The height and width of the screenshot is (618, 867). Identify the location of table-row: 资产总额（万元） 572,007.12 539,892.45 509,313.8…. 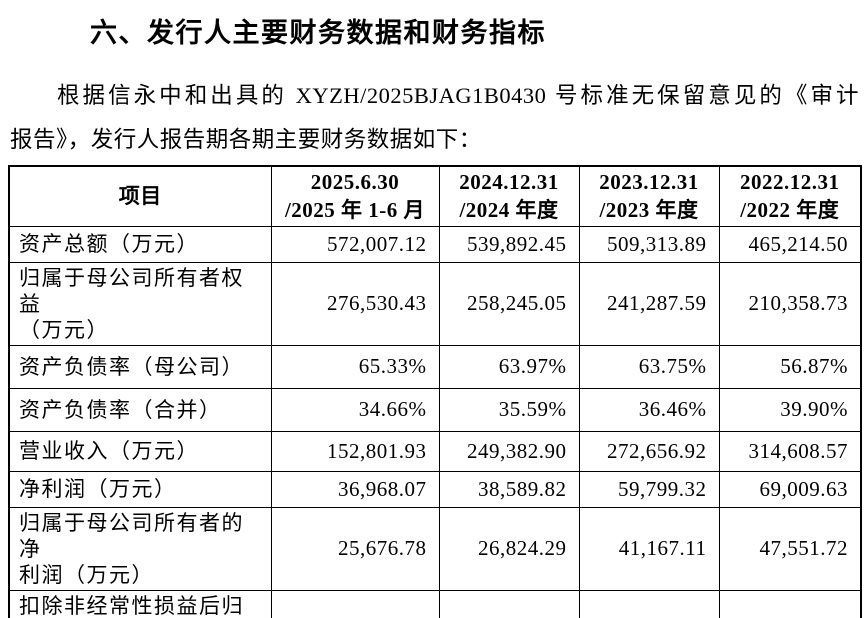
(435, 244).